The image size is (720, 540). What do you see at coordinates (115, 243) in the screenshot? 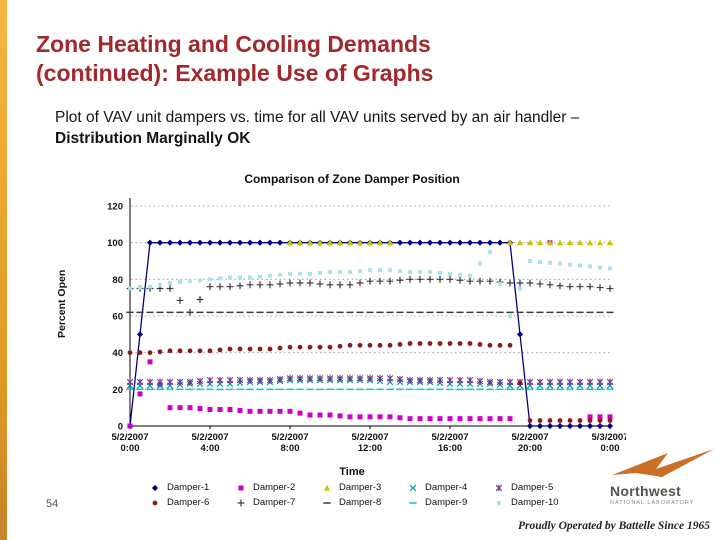
I see `svg-text: 100` at bounding box center [115, 243].